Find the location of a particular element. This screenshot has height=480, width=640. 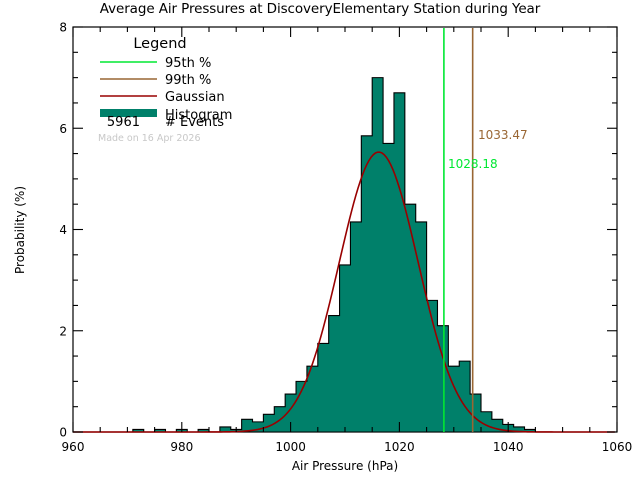

x-tick-label: 980 is located at coordinates (181, 447).